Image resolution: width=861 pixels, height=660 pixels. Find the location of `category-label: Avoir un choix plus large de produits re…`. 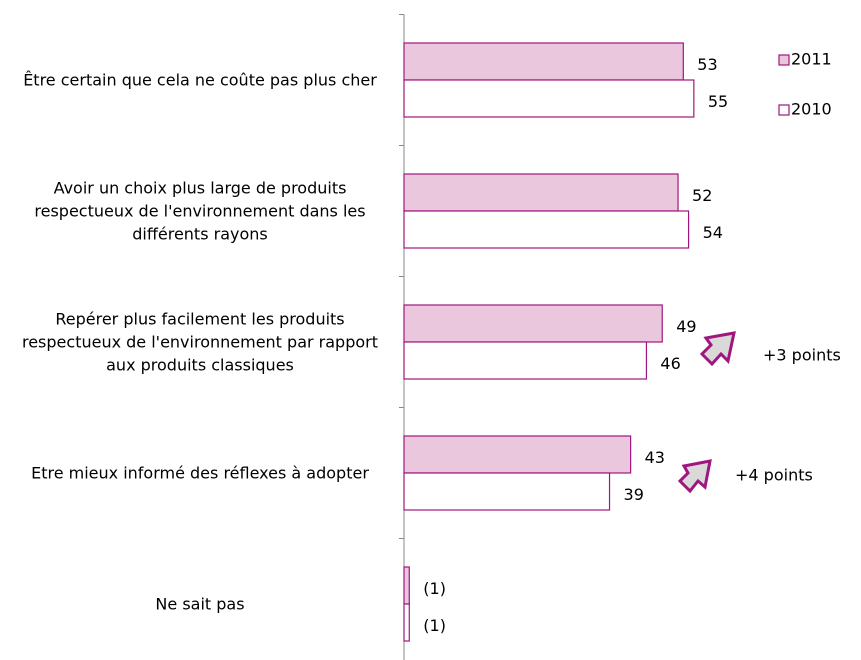

category-label: Avoir un choix plus large de produits re… is located at coordinates (200, 211).